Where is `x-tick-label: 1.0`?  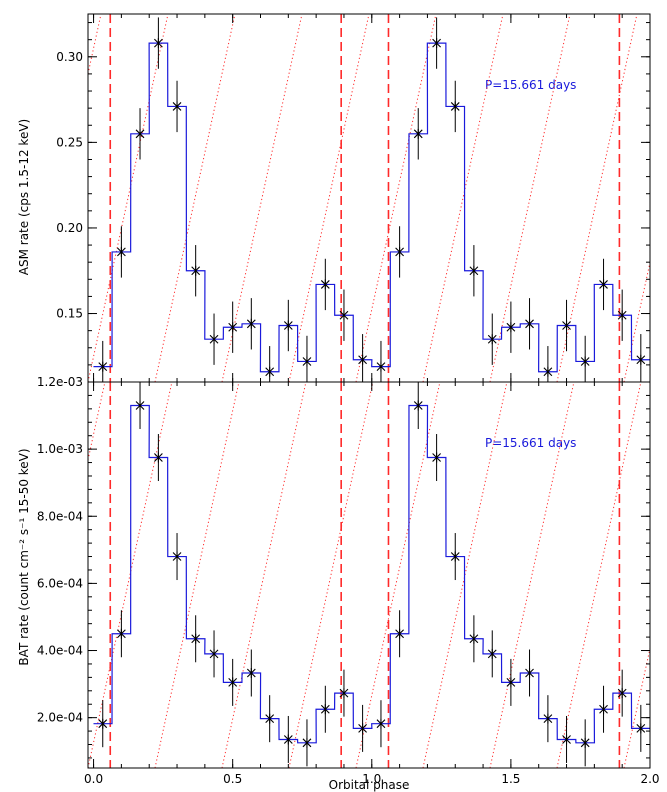 x-tick-label: 1.0 is located at coordinates (371, 779).